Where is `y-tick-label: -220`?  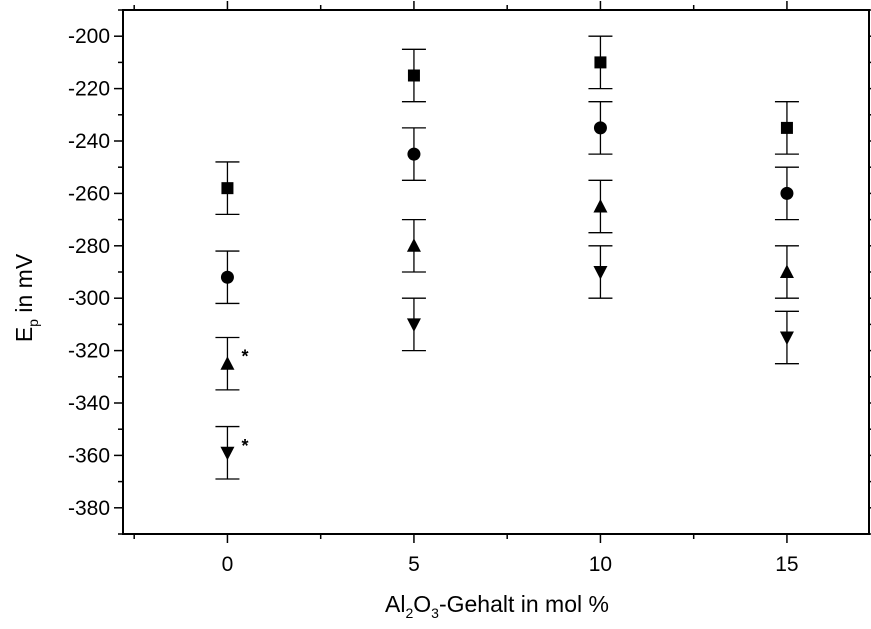 y-tick-label: -220 is located at coordinates (89, 89).